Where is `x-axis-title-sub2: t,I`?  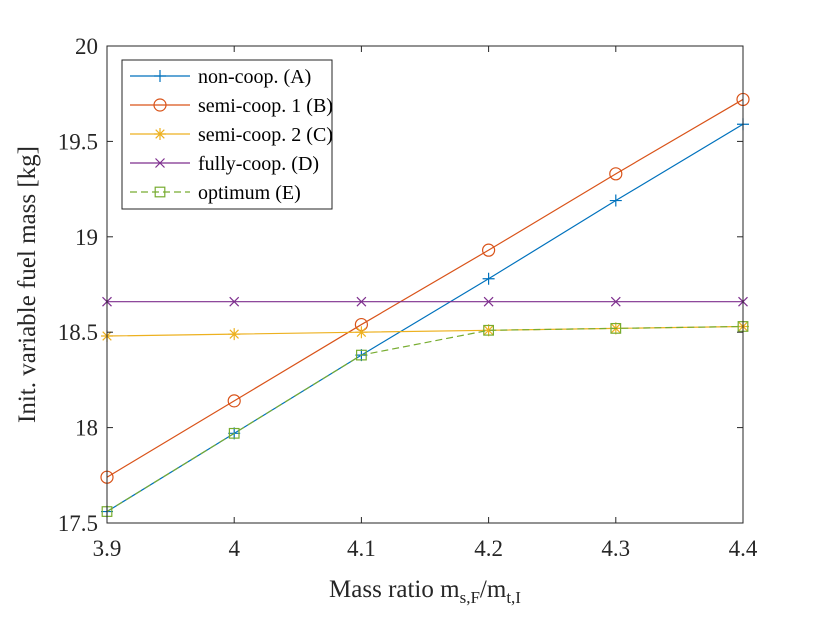 x-axis-title-sub2: t,I is located at coordinates (513, 597).